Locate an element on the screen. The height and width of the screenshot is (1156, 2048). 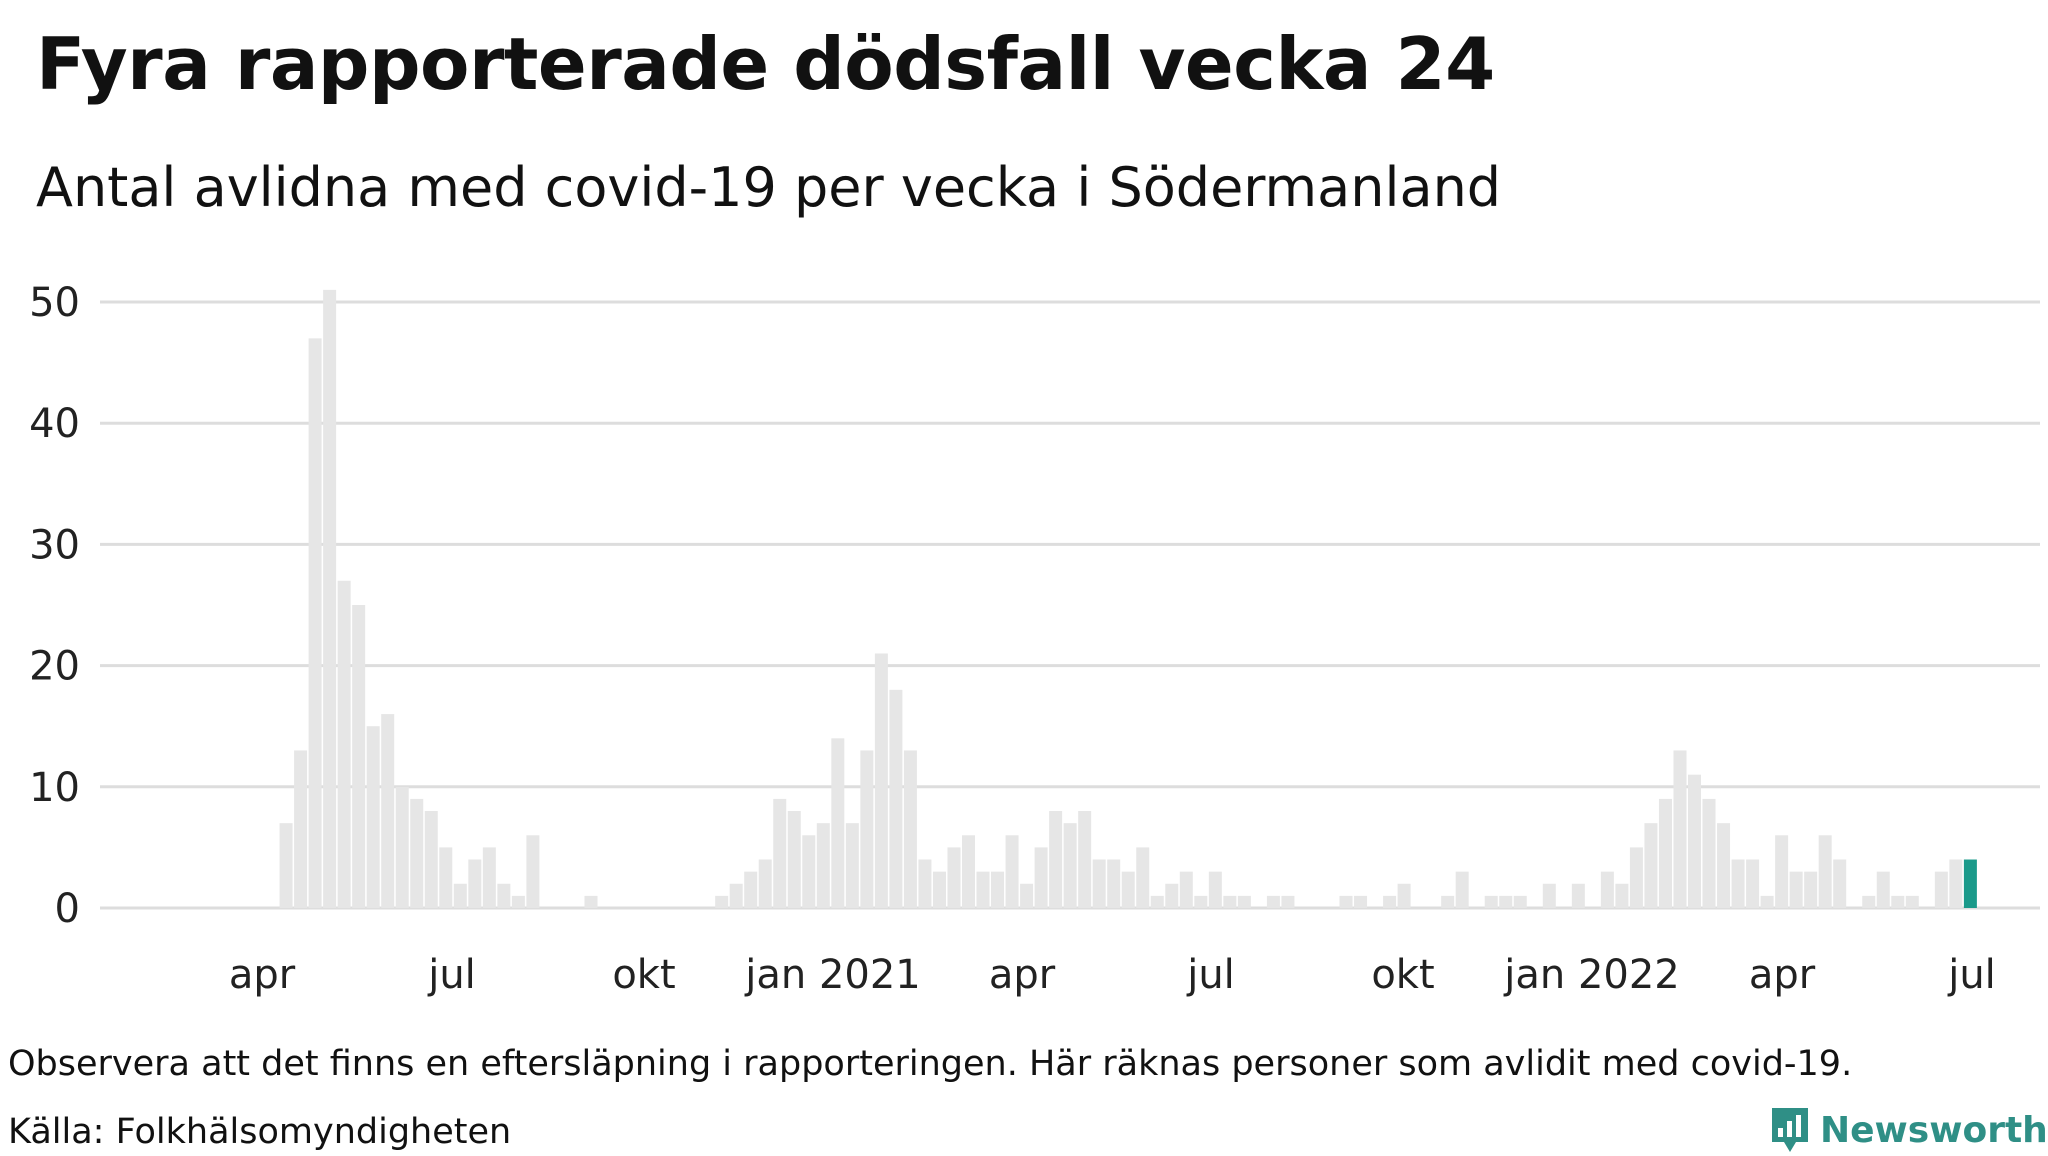
y-tick-label: 0 is located at coordinates (67, 909).